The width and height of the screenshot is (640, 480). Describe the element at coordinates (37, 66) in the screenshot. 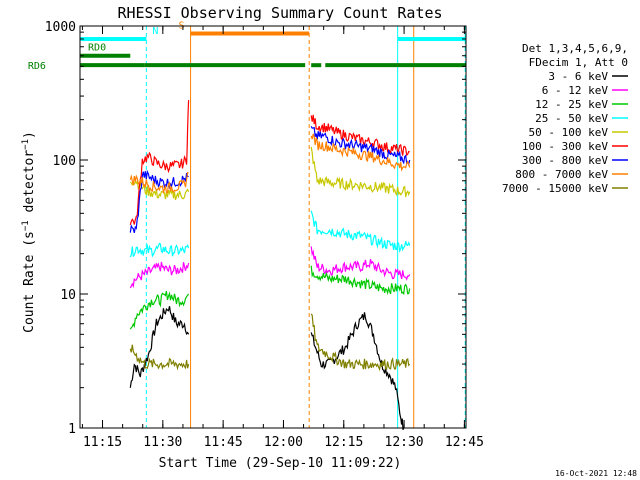

I see `state-label-rd6: RD6` at that location.